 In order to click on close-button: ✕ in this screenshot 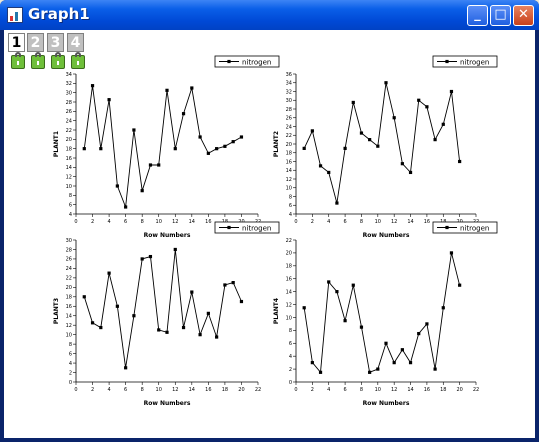, I will do `click(523, 15)`.